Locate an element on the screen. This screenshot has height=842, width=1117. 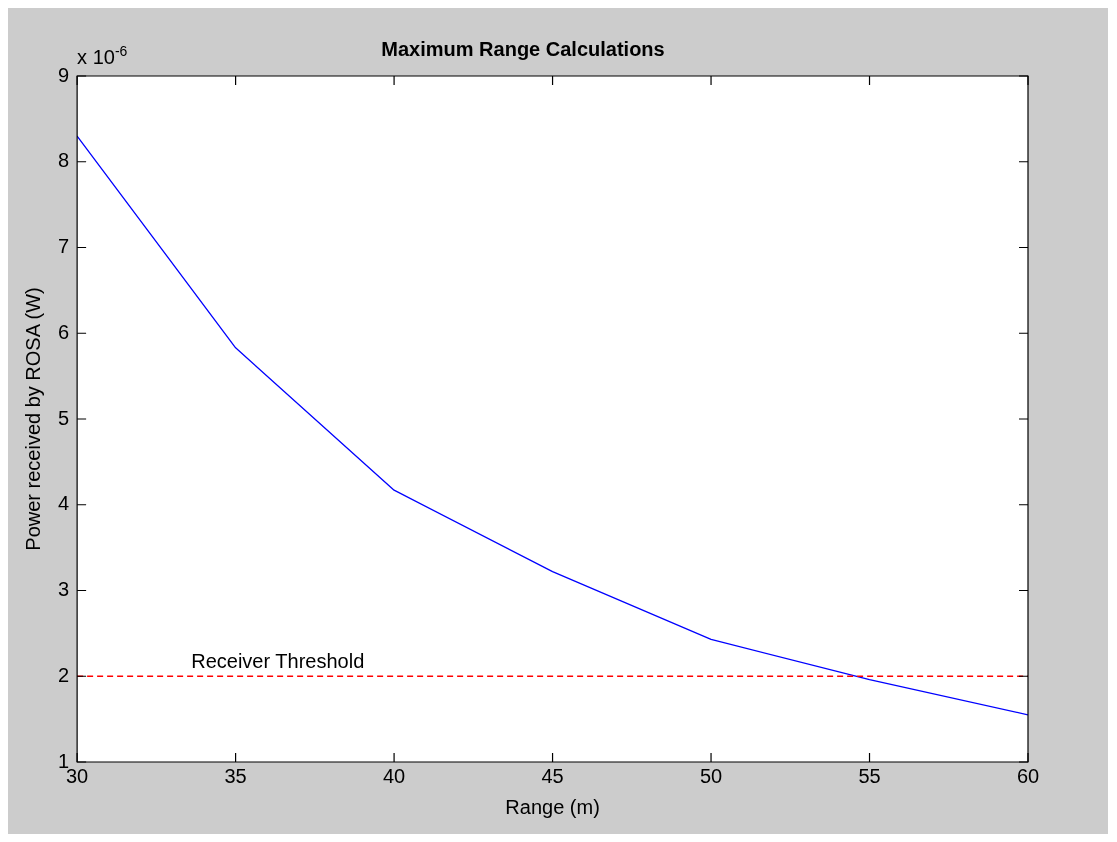
y-tick-label: 9 is located at coordinates (64, 74).